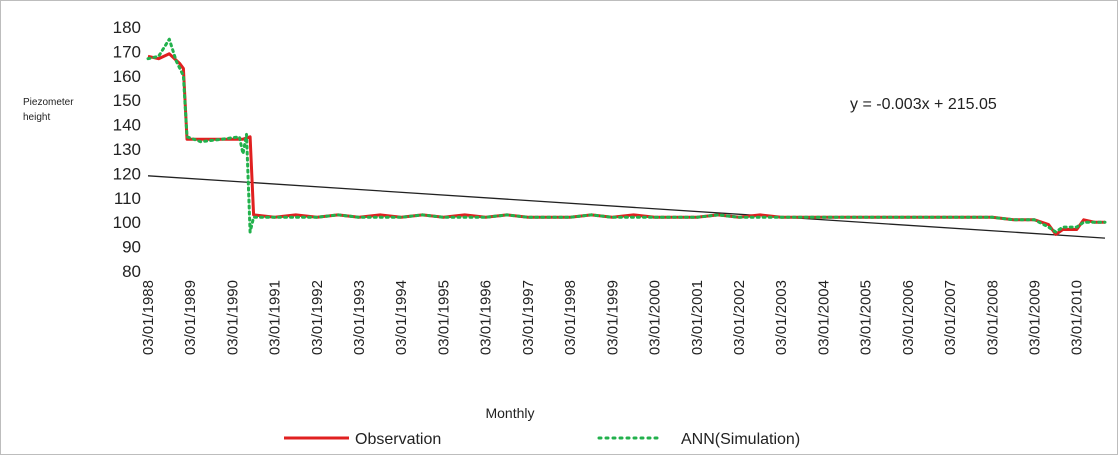  What do you see at coordinates (486, 317) in the screenshot?
I see `x-tick-label: 03/01/1996` at bounding box center [486, 317].